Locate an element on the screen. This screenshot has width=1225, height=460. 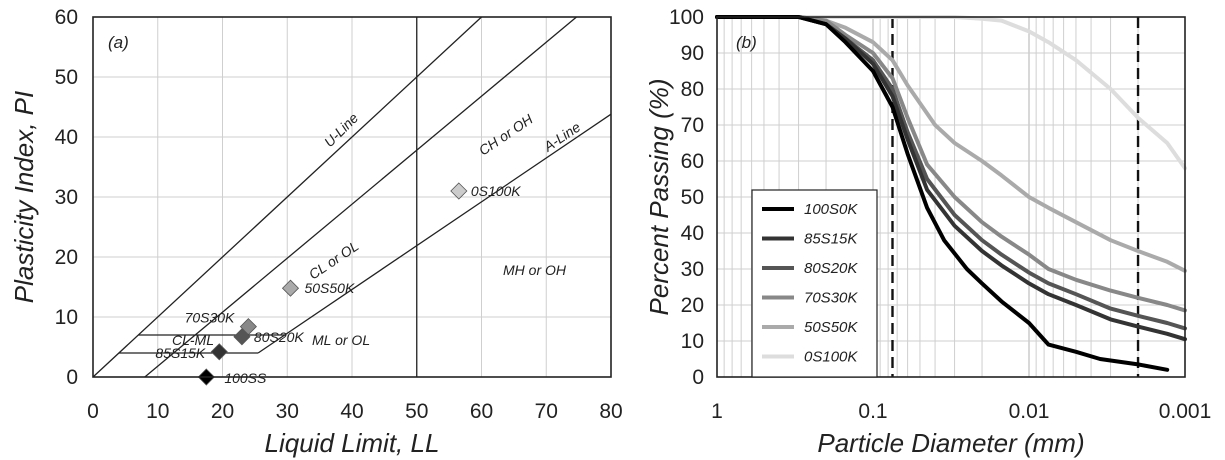
legend-label-0s100k: 0S100K is located at coordinates (831, 357).